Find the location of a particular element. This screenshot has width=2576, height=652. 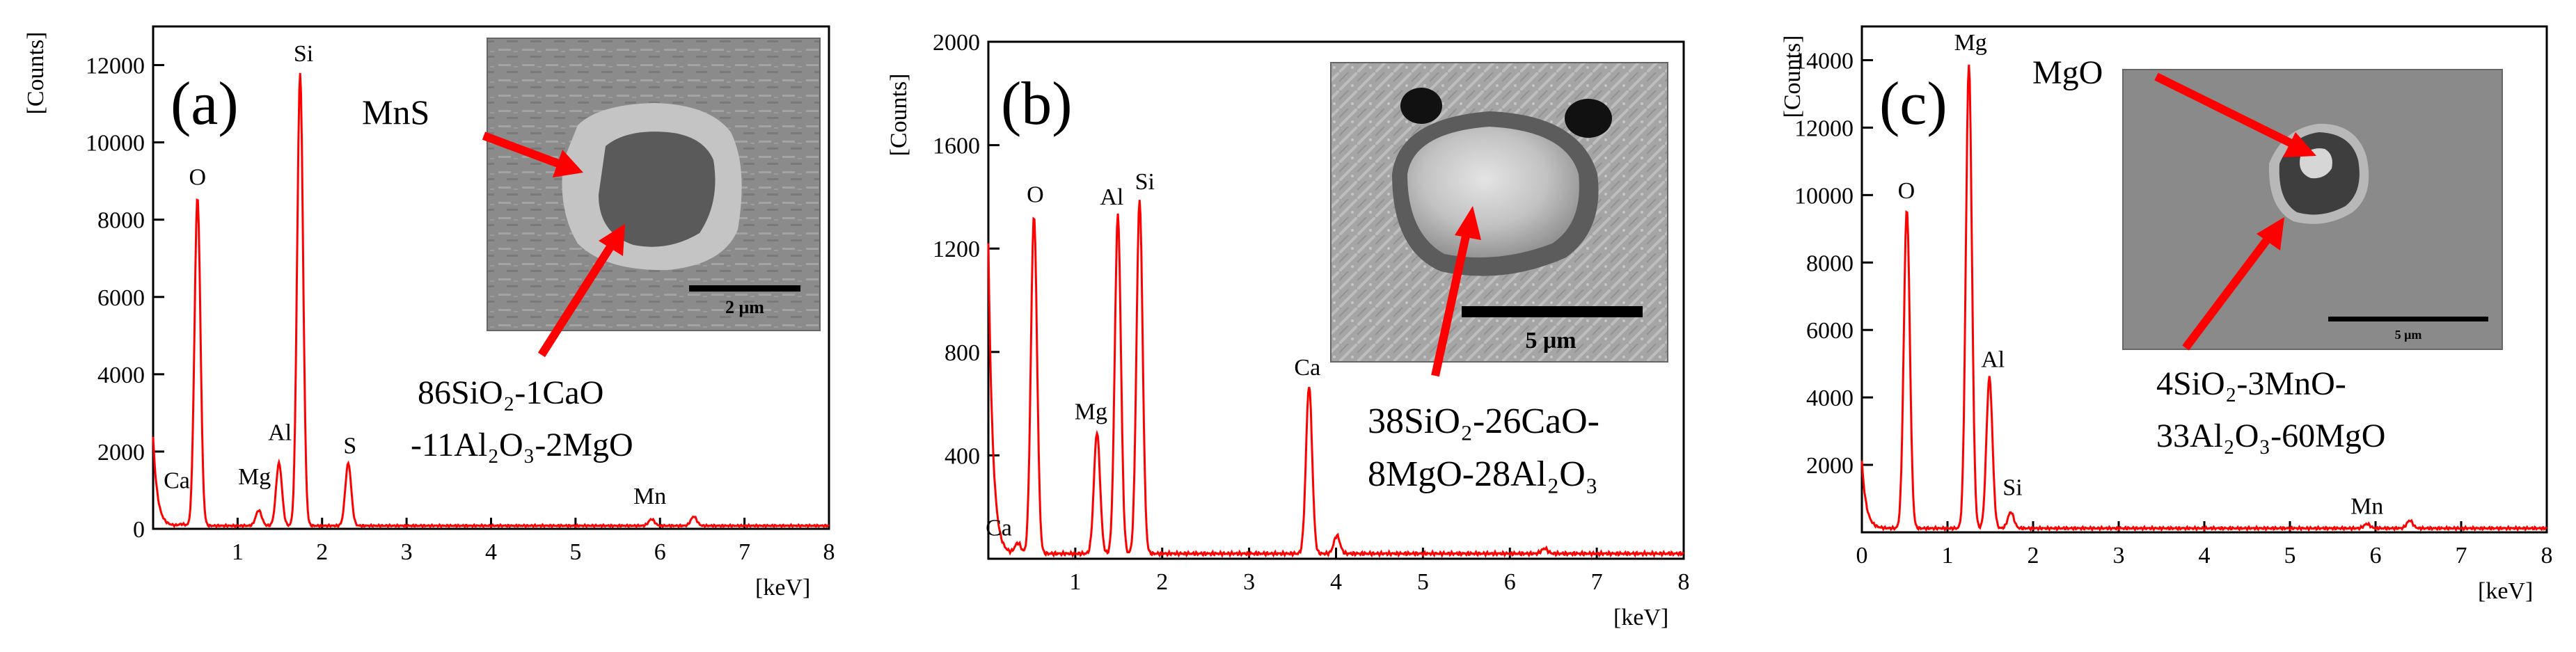

panel-a-xlabel: [keV] is located at coordinates (782, 588).